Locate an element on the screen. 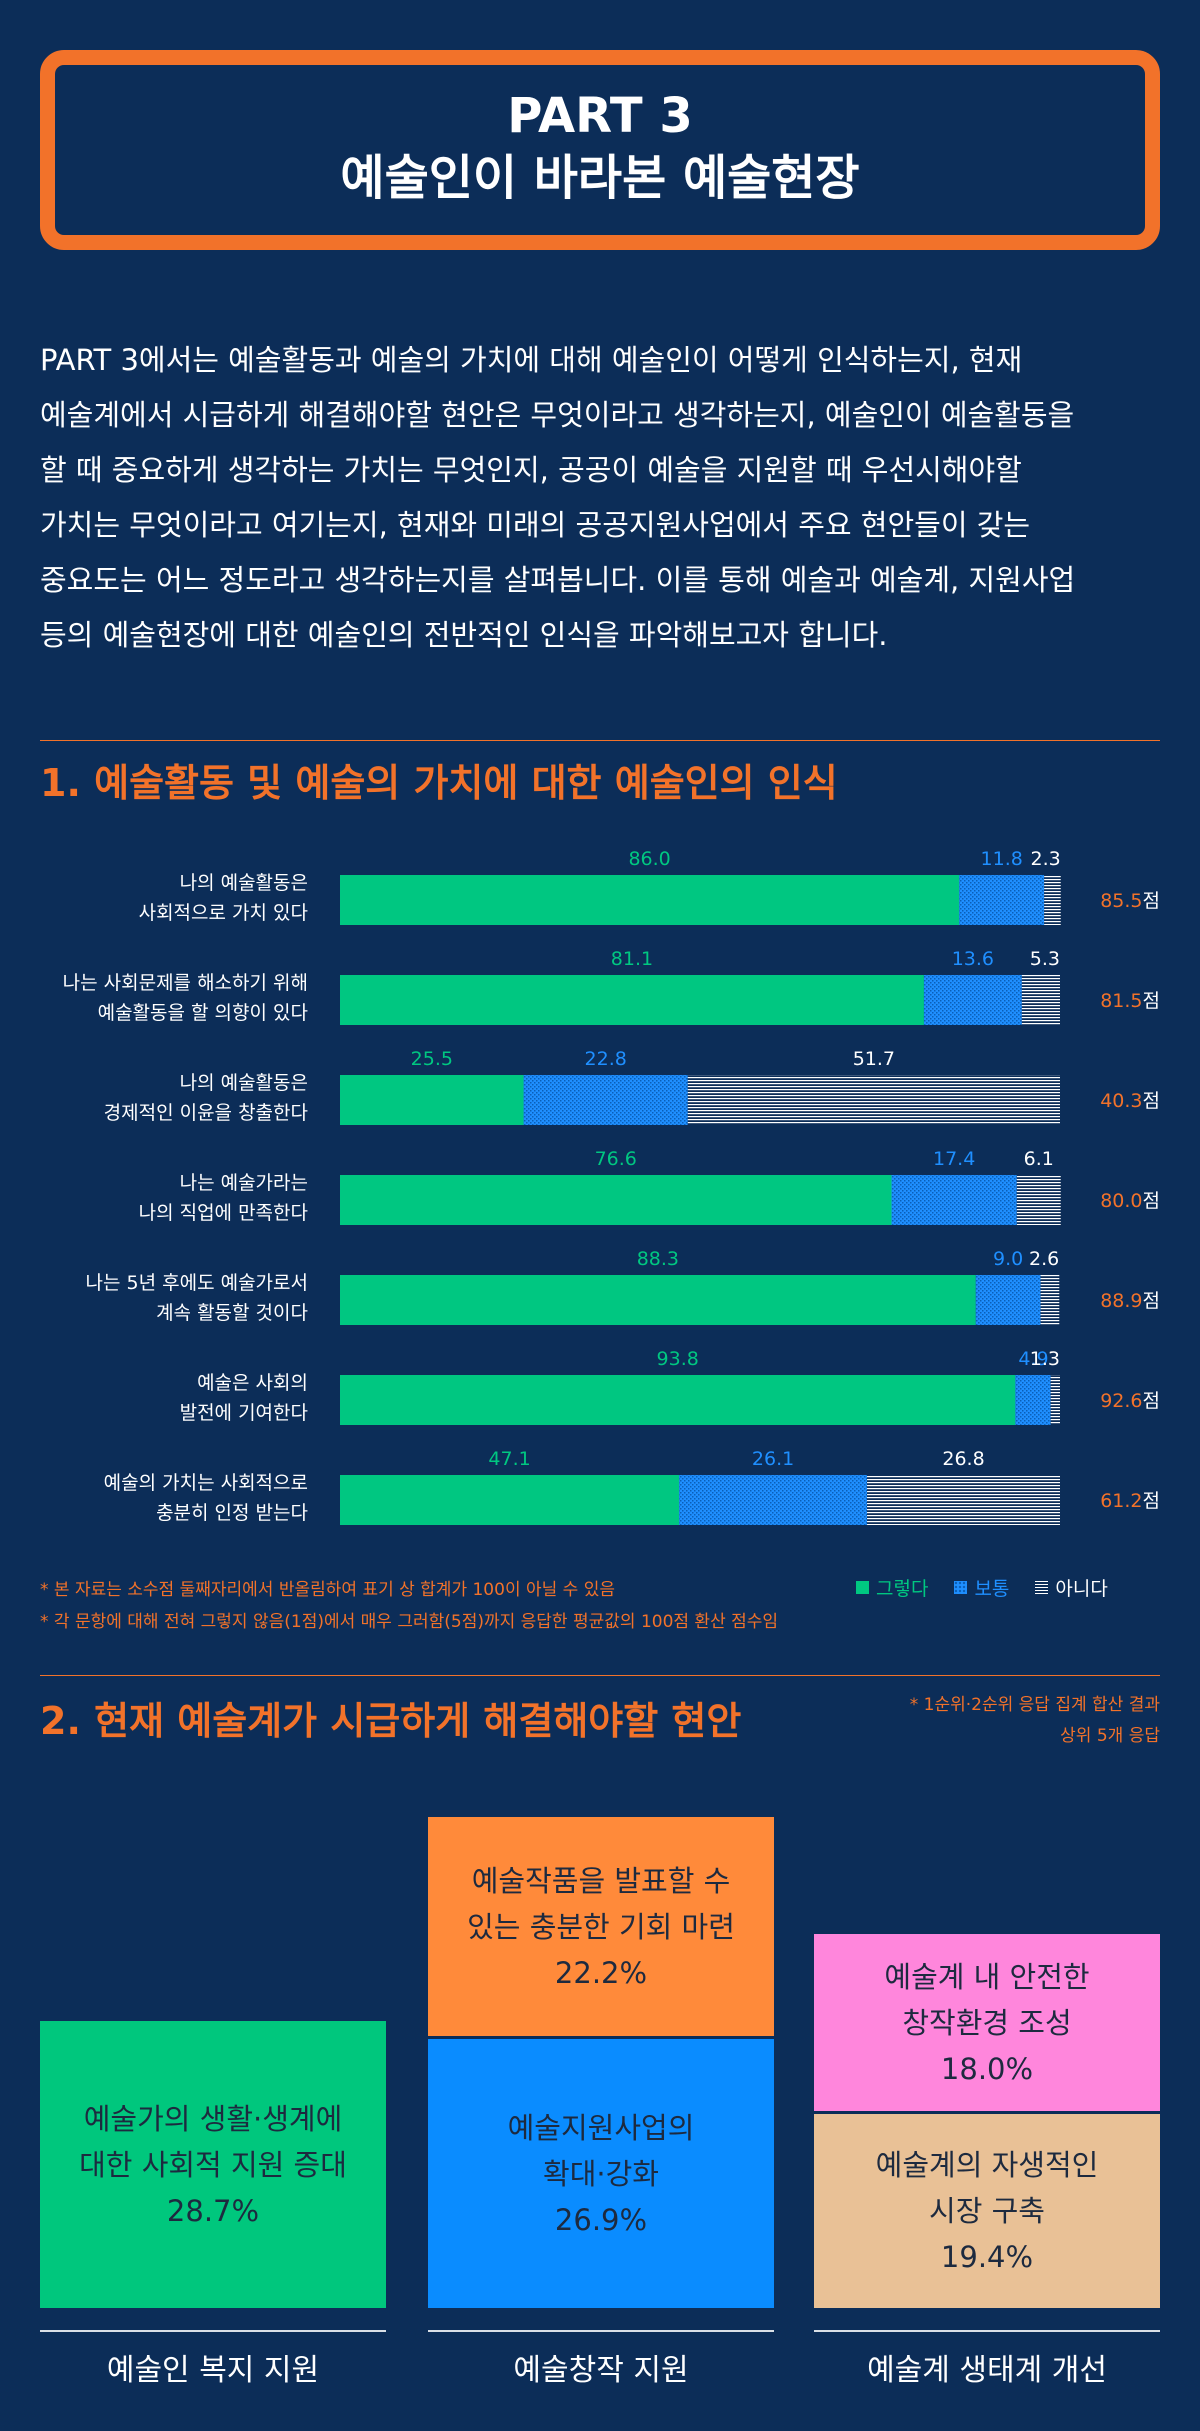 This screenshot has width=1200, height=2431. tile-value: 26.9% is located at coordinates (601, 2219).